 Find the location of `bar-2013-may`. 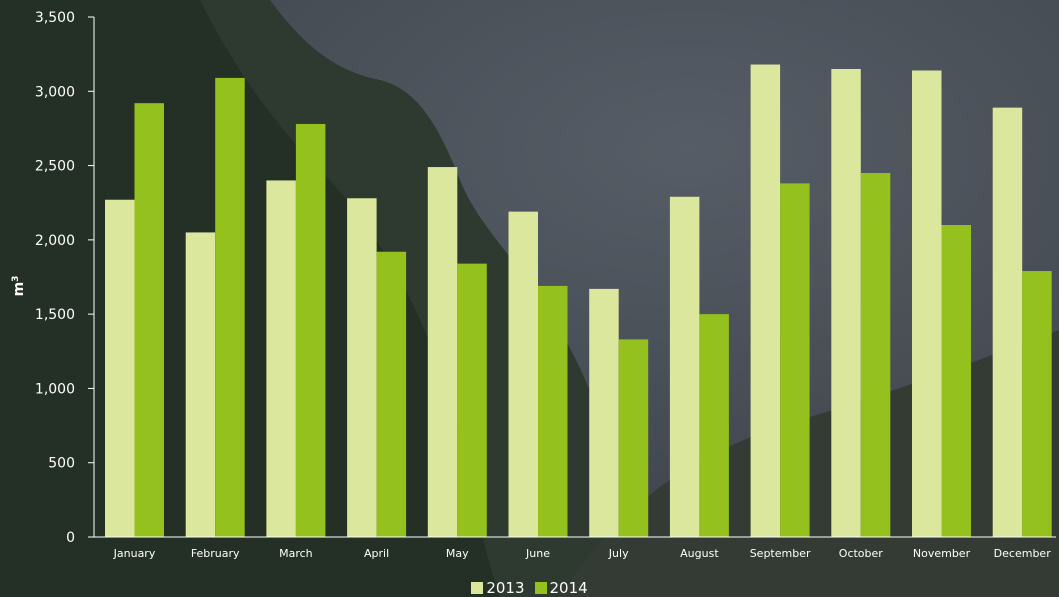

bar-2013-may is located at coordinates (442, 352).